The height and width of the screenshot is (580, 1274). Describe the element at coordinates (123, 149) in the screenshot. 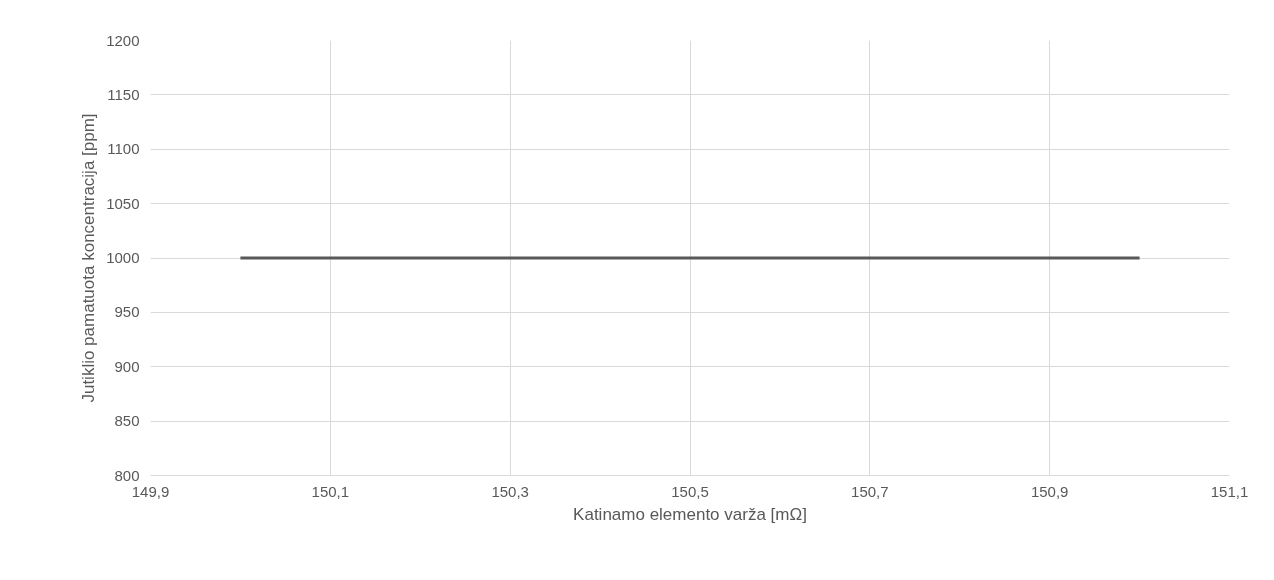

I see `y-tick-label: 1100` at that location.